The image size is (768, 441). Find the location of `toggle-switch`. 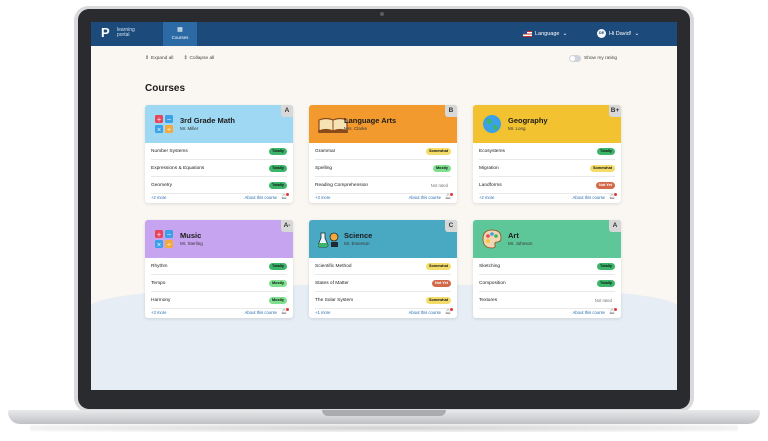

toggle-switch is located at coordinates (575, 58).